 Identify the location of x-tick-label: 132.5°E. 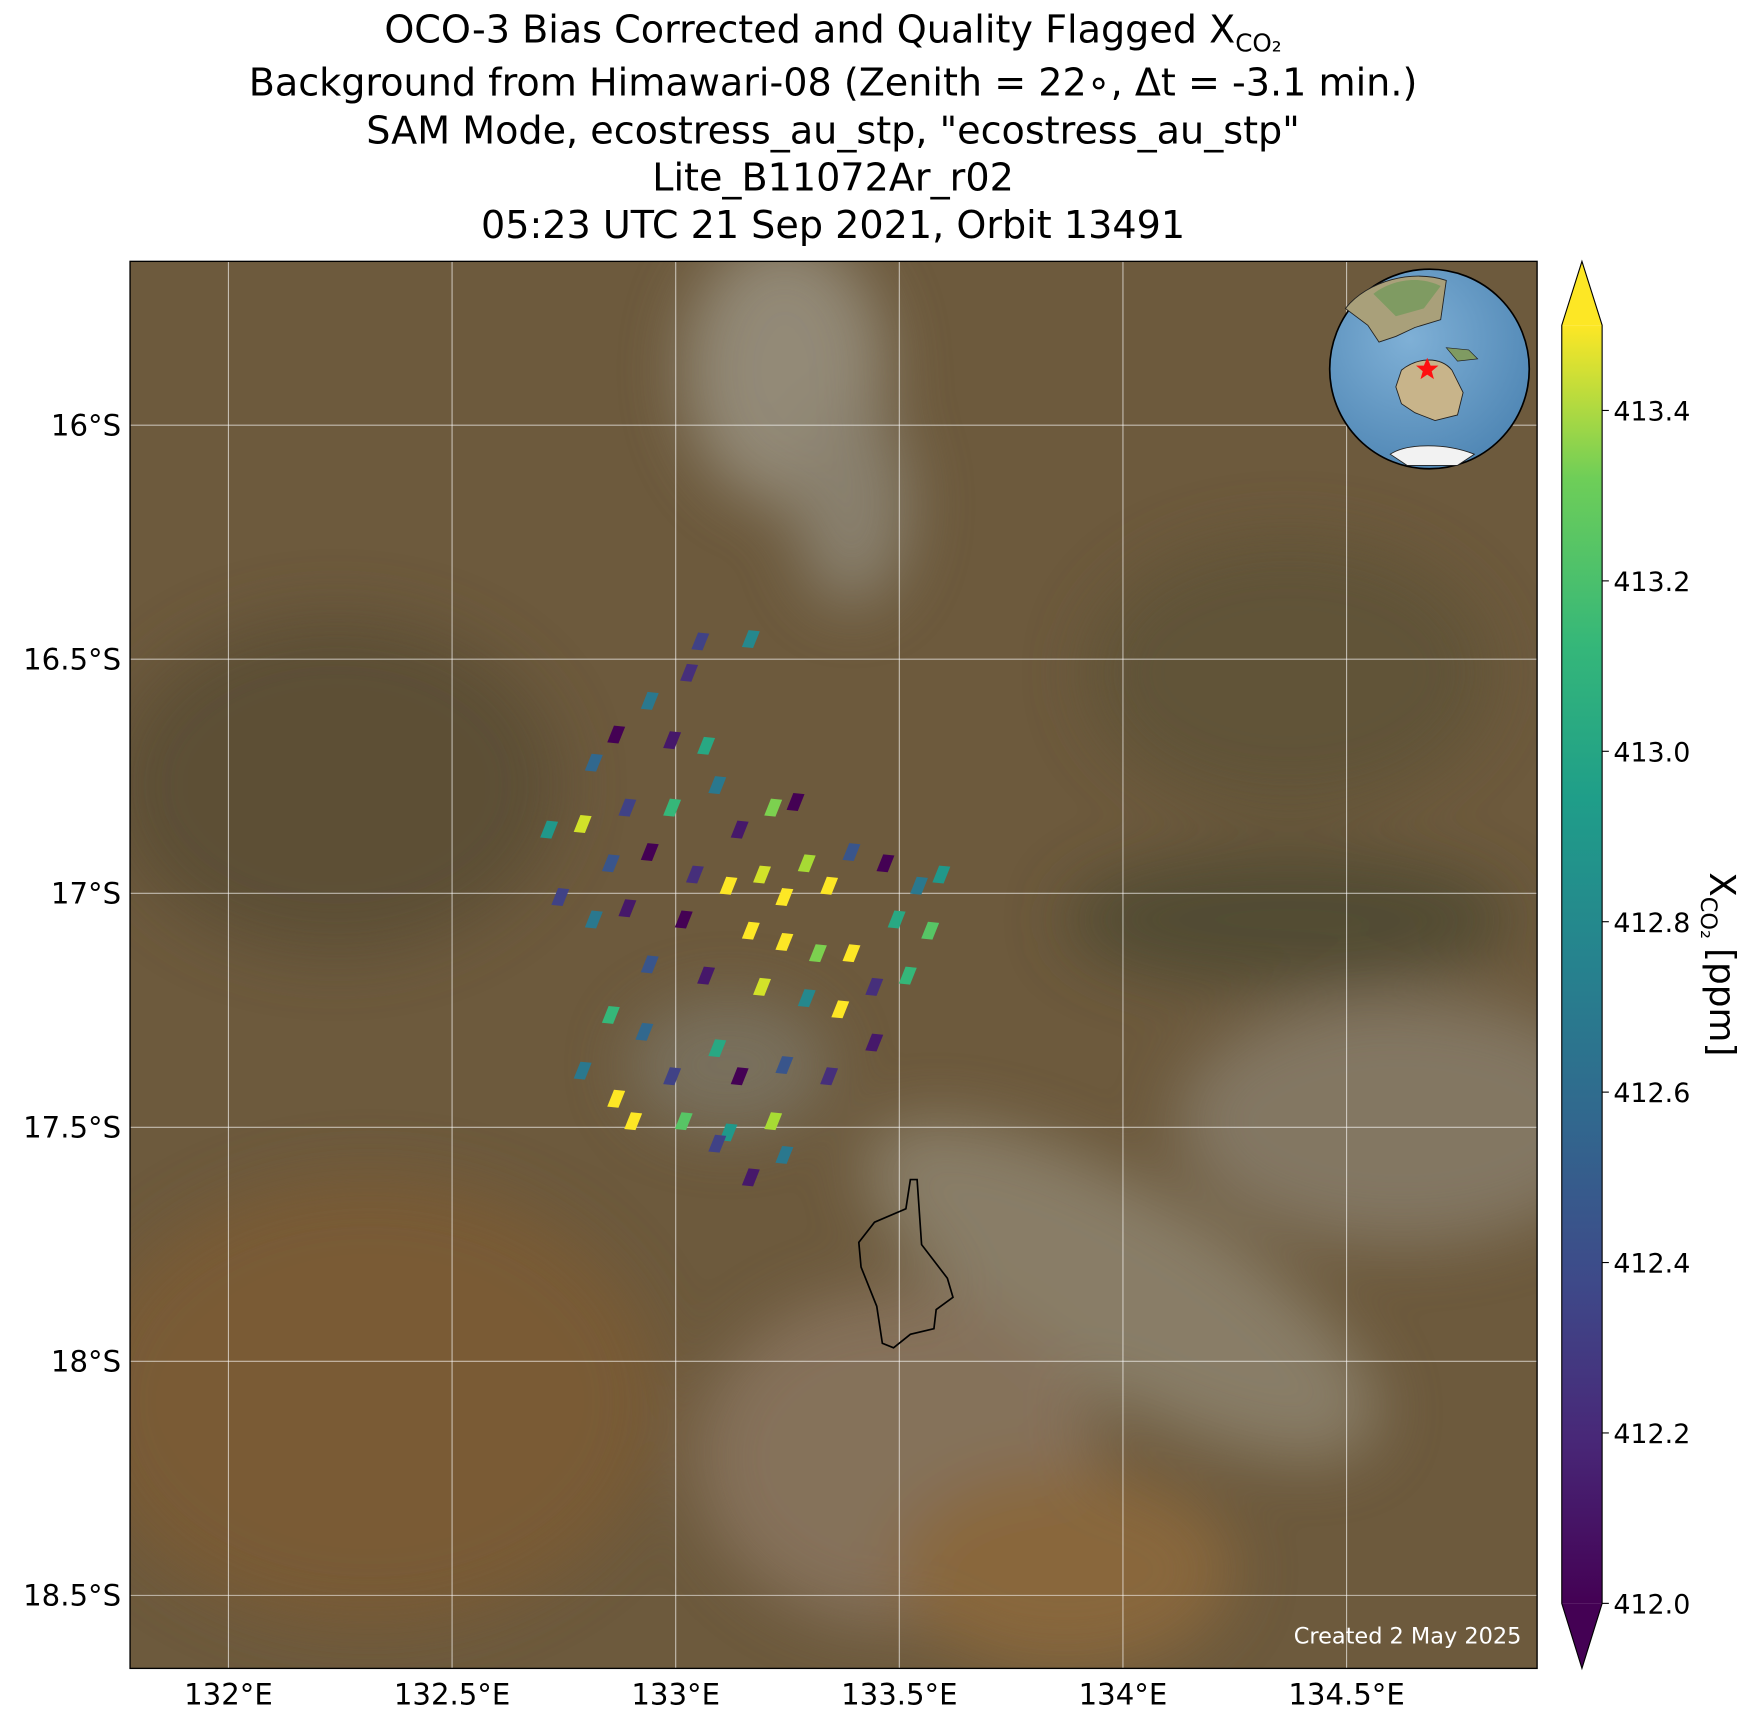
(452, 1693).